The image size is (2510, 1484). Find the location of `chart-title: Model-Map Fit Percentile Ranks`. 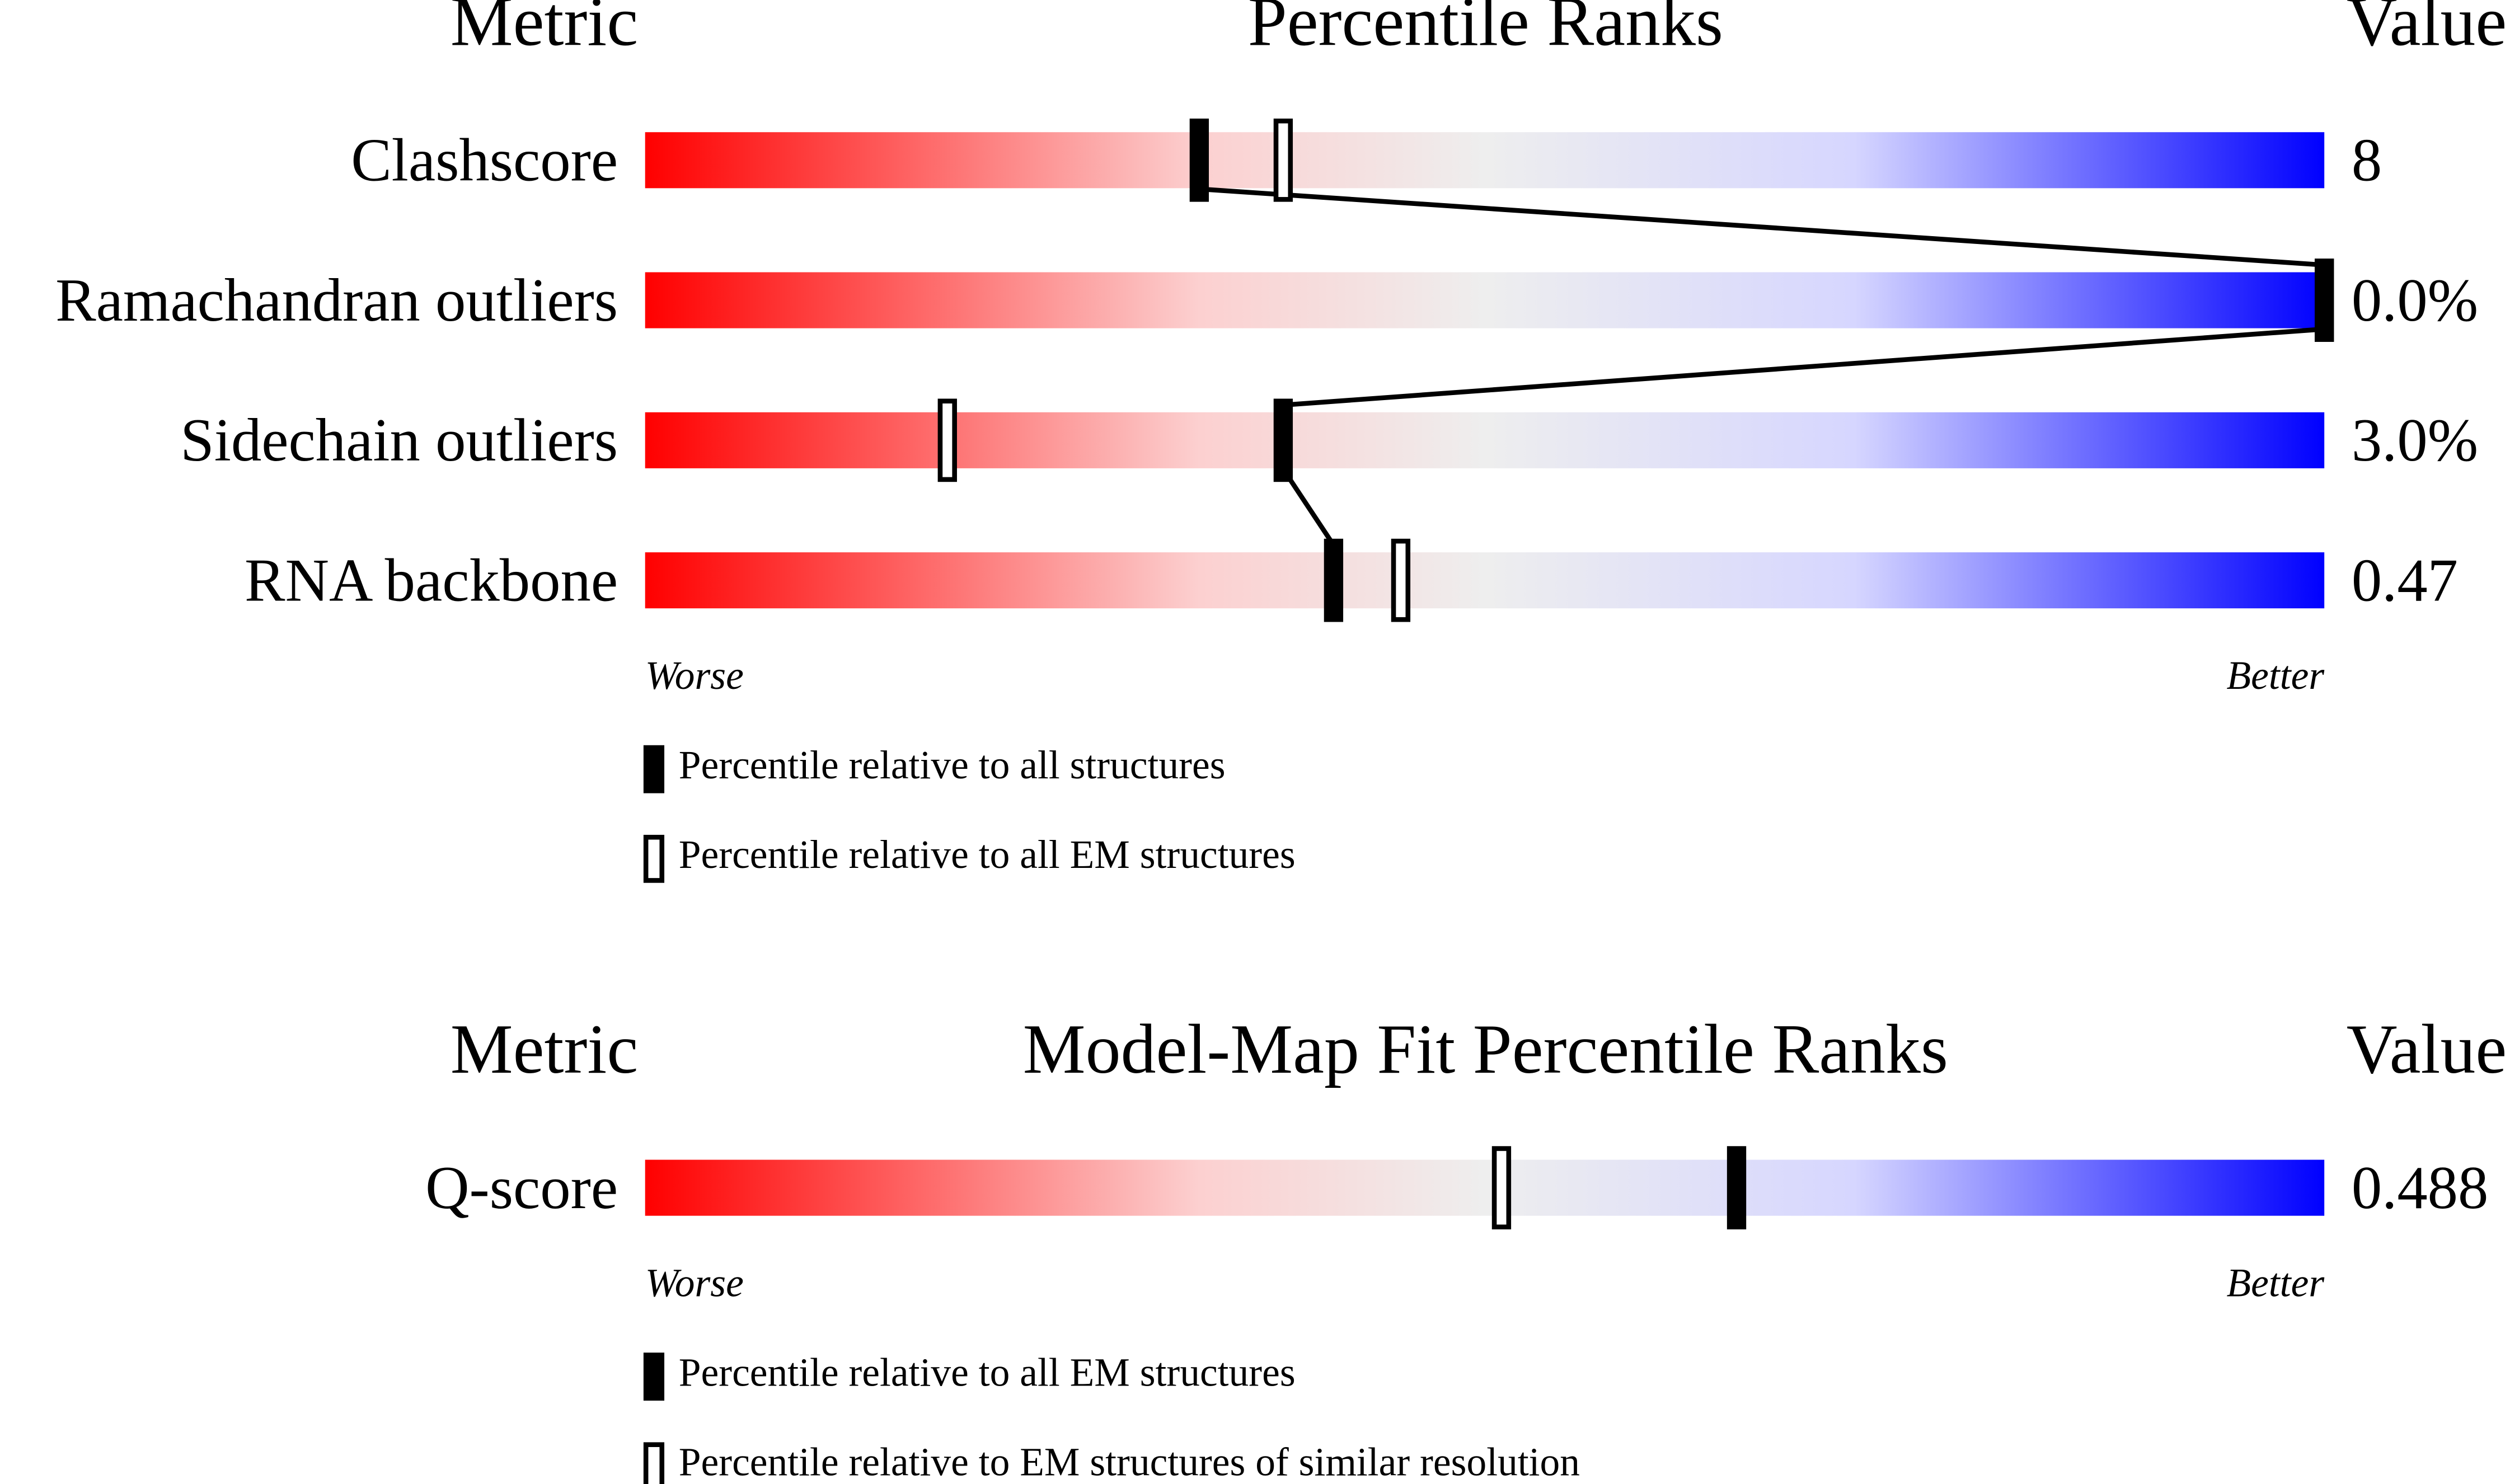

chart-title: Model-Map Fit Percentile Ranks is located at coordinates (1485, 1049).